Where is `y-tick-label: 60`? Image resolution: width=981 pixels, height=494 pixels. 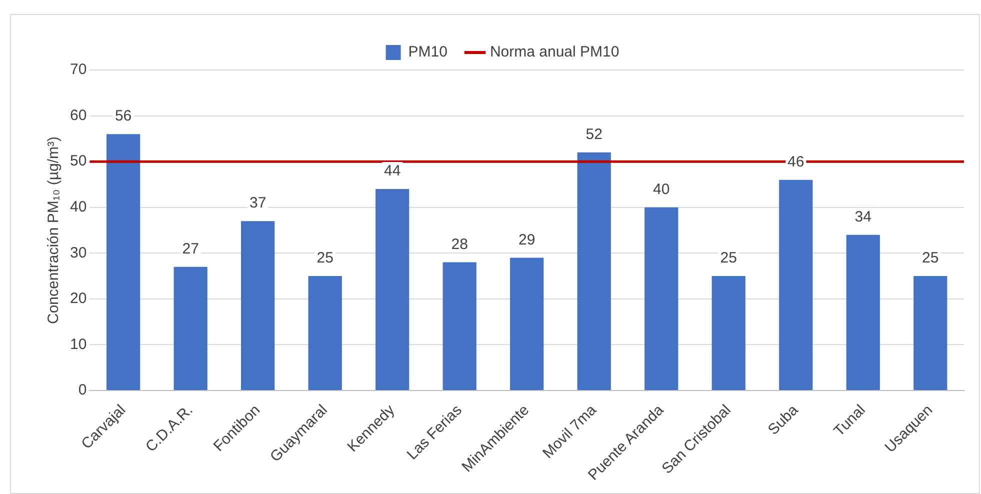
y-tick-label: 60 is located at coordinates (78, 115).